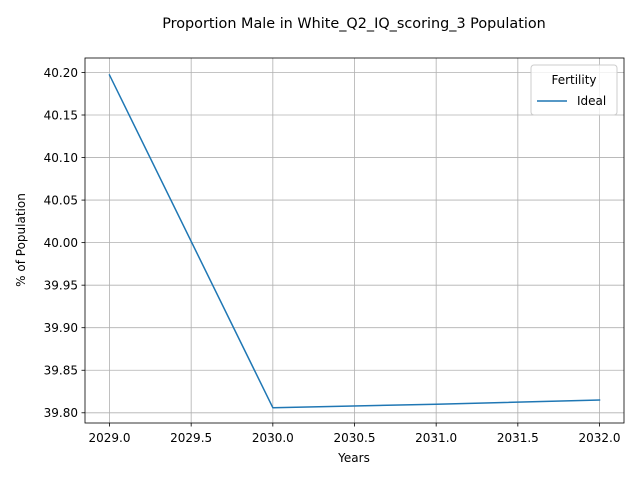  I want to click on x-tick-label: 2031.0, so click(436, 438).